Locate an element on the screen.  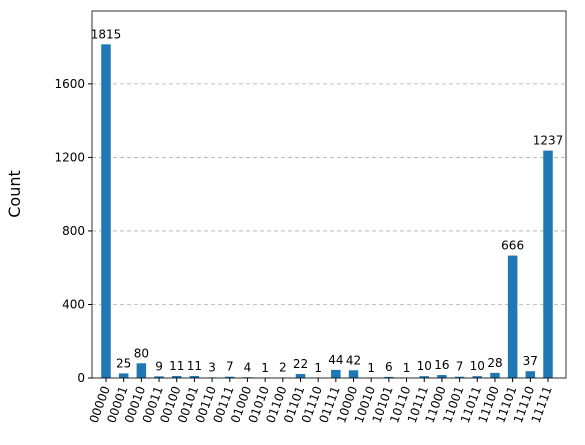
y-axis-label: Count is located at coordinates (14, 194).